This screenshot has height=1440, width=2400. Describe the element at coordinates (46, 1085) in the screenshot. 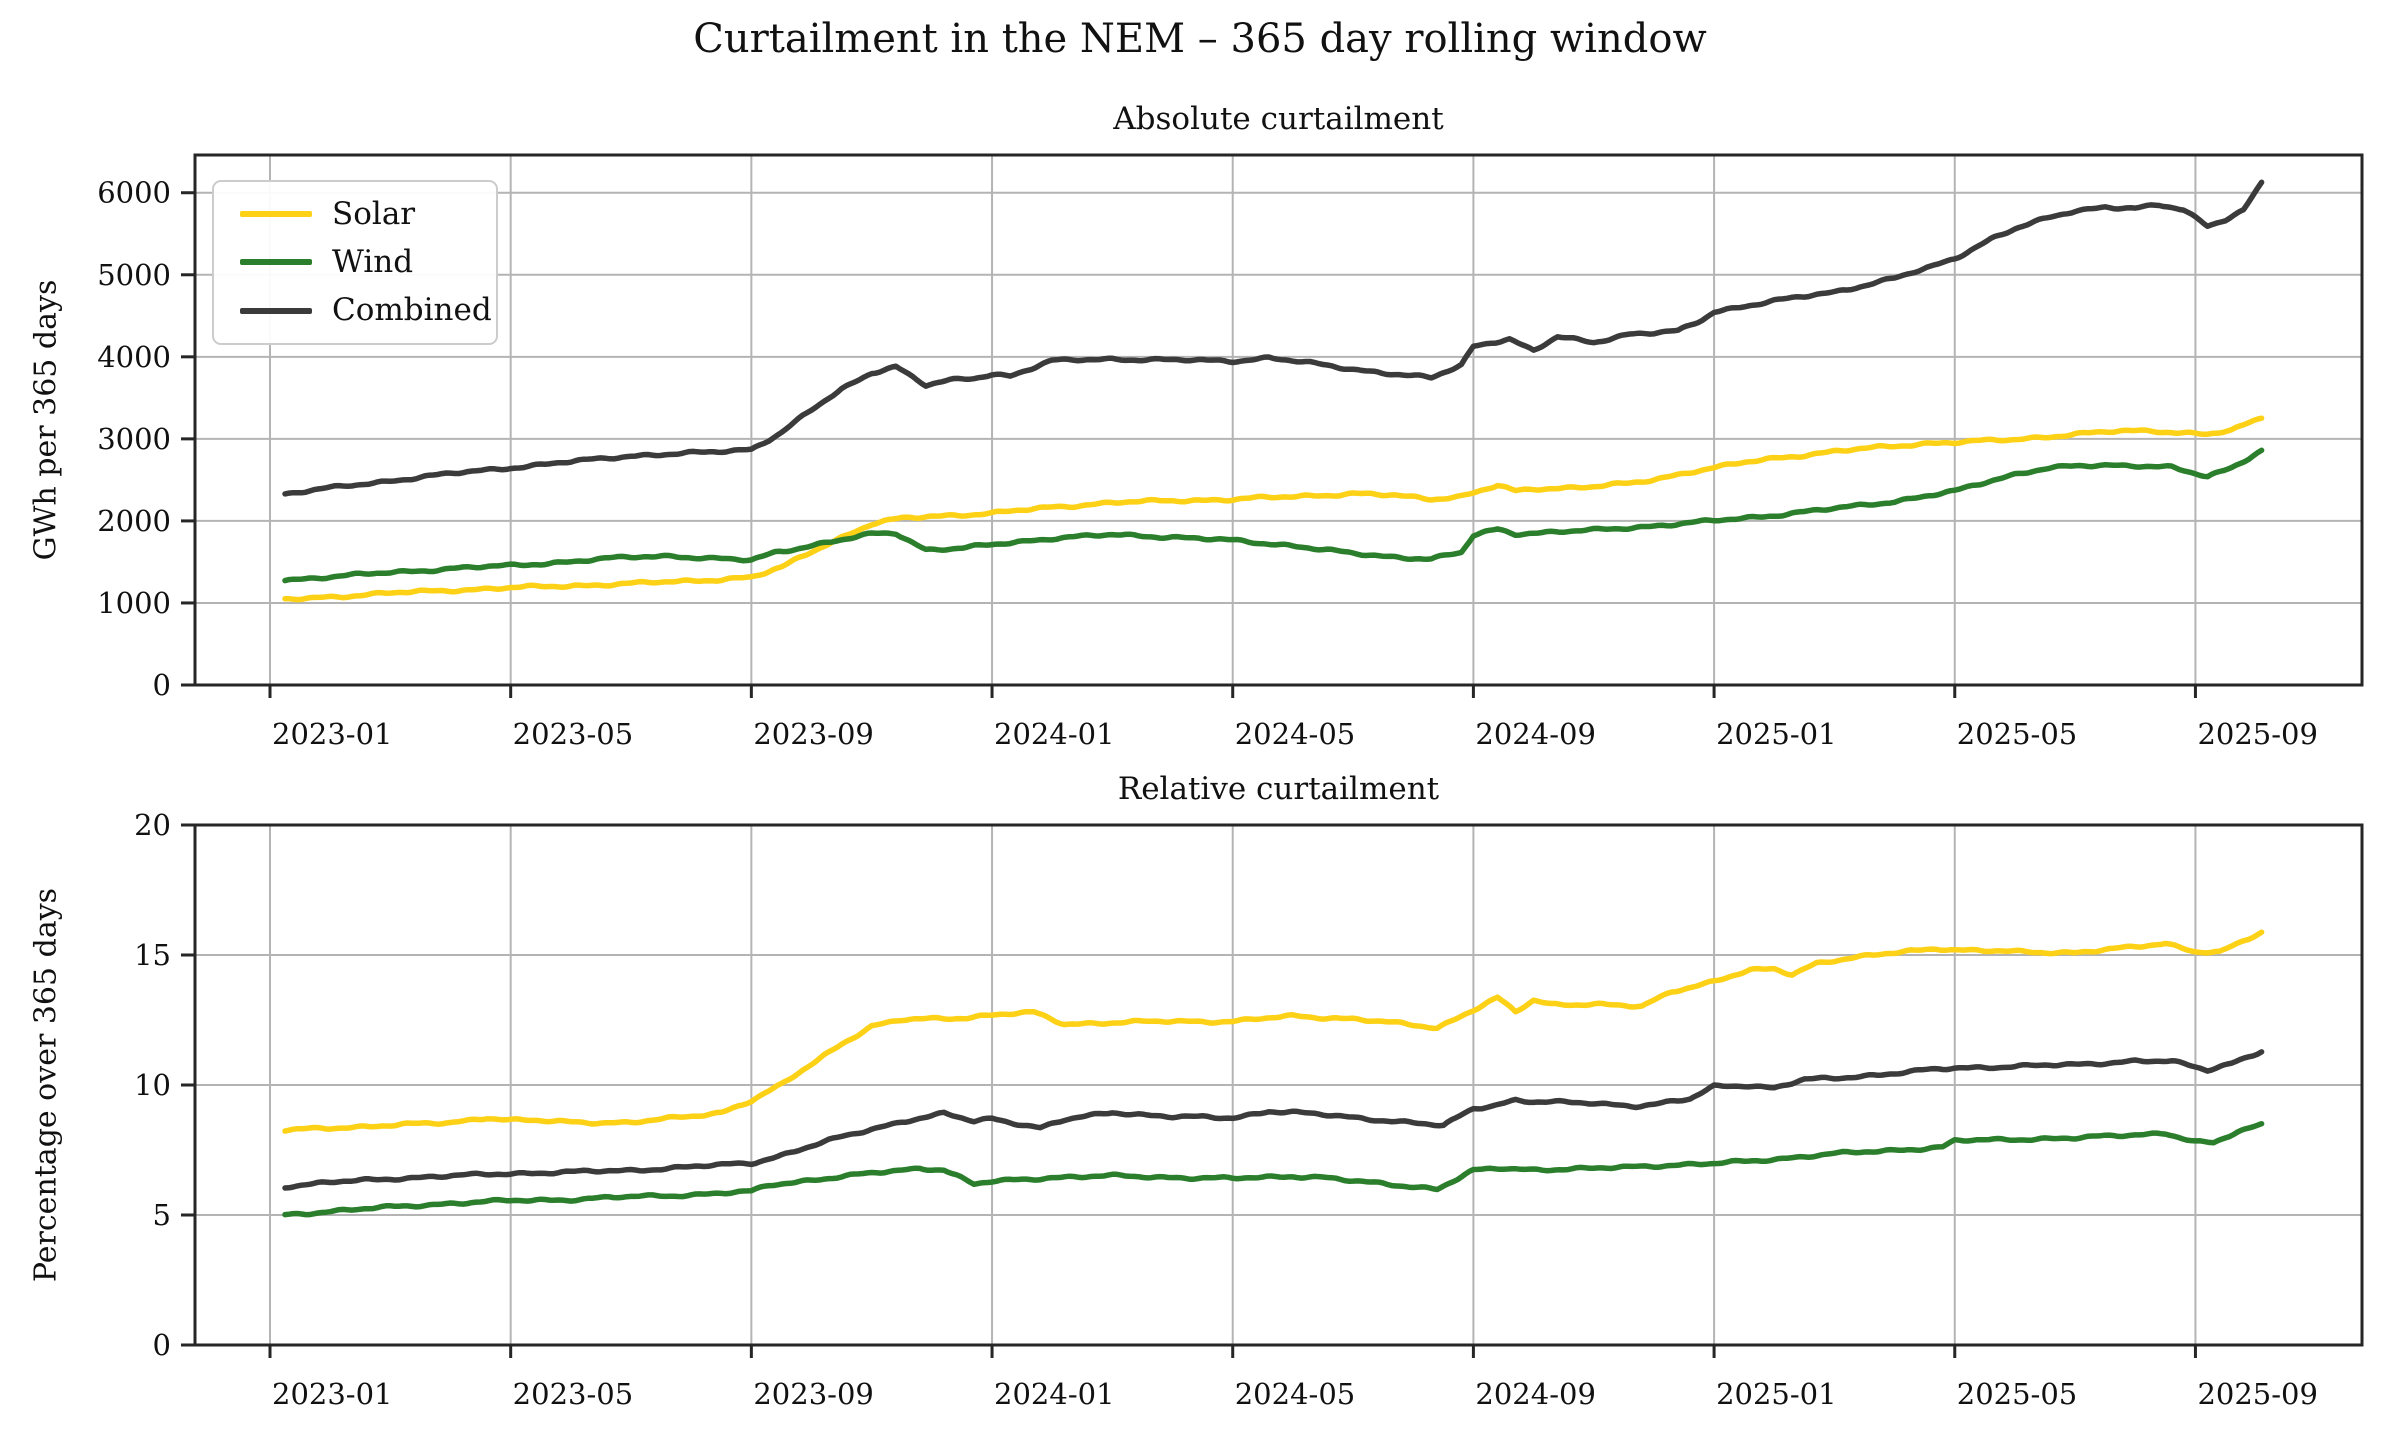

I see `relative-y-axis-label: Percentage over 365 days` at that location.